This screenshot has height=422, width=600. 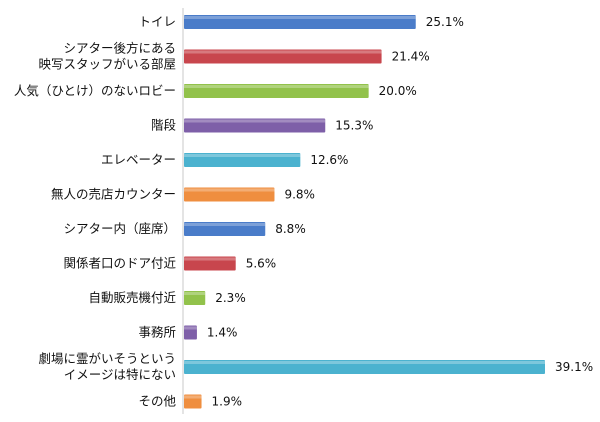 What do you see at coordinates (113, 194) in the screenshot?
I see `category-label: 無人の売店カウンター` at bounding box center [113, 194].